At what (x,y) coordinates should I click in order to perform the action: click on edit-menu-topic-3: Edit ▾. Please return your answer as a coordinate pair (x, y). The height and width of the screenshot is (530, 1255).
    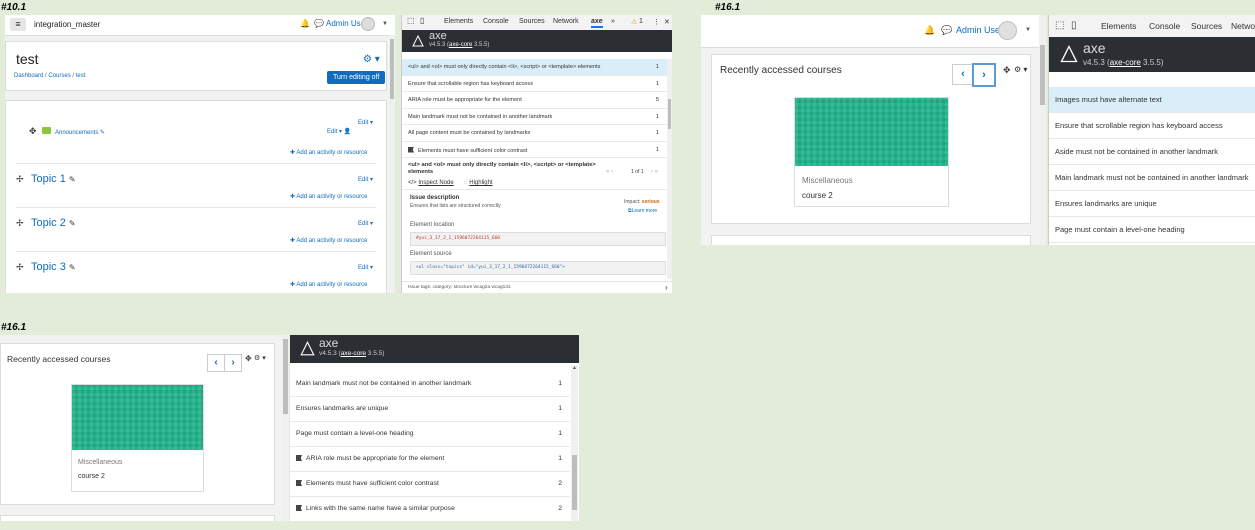
    Looking at the image, I should click on (366, 268).